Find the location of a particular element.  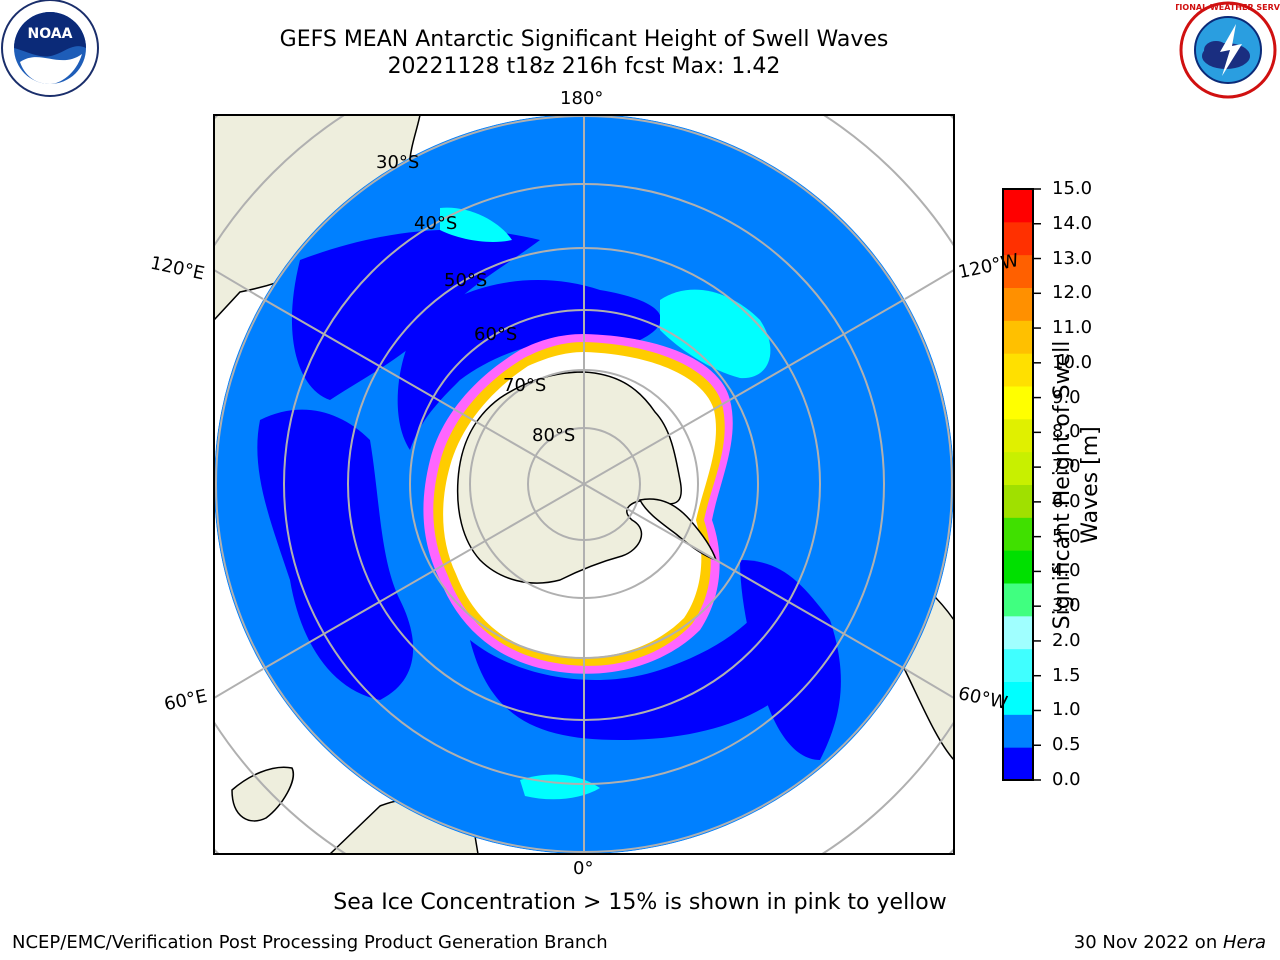

colorbar-tick-label: 8.0 is located at coordinates (1066, 432).